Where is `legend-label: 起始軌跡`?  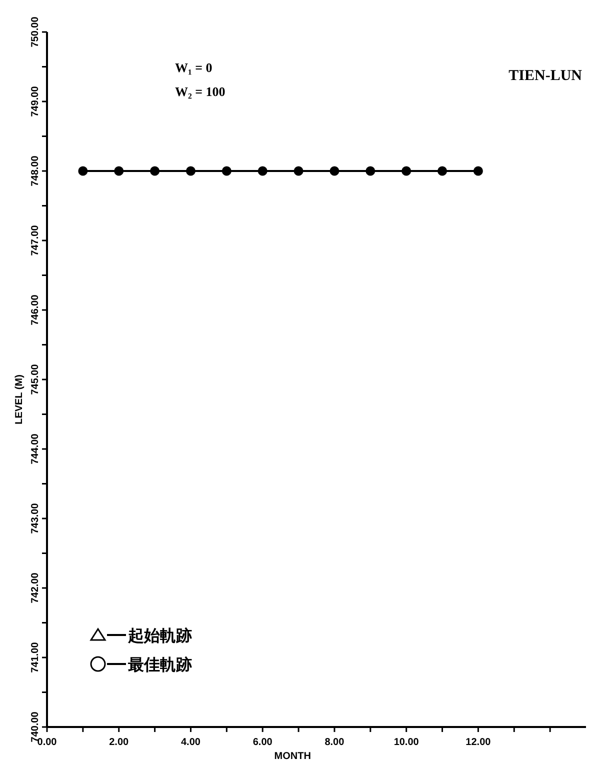 legend-label: 起始軌跡 is located at coordinates (159, 636).